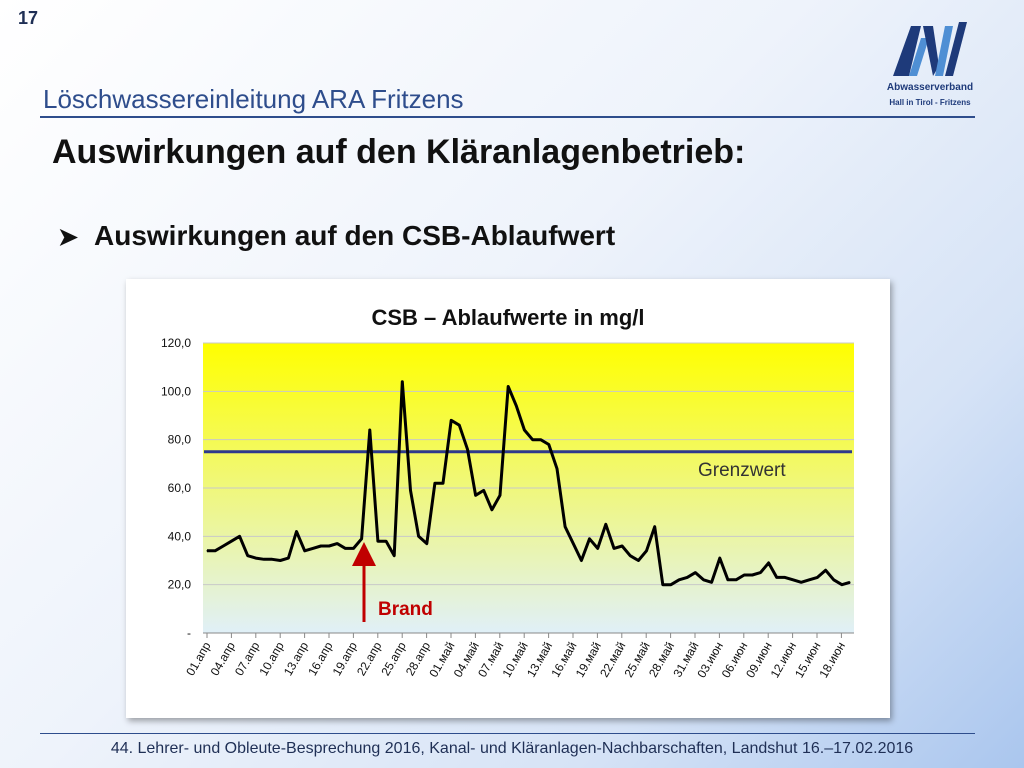  I want to click on awv-logo-icon, so click(930, 49).